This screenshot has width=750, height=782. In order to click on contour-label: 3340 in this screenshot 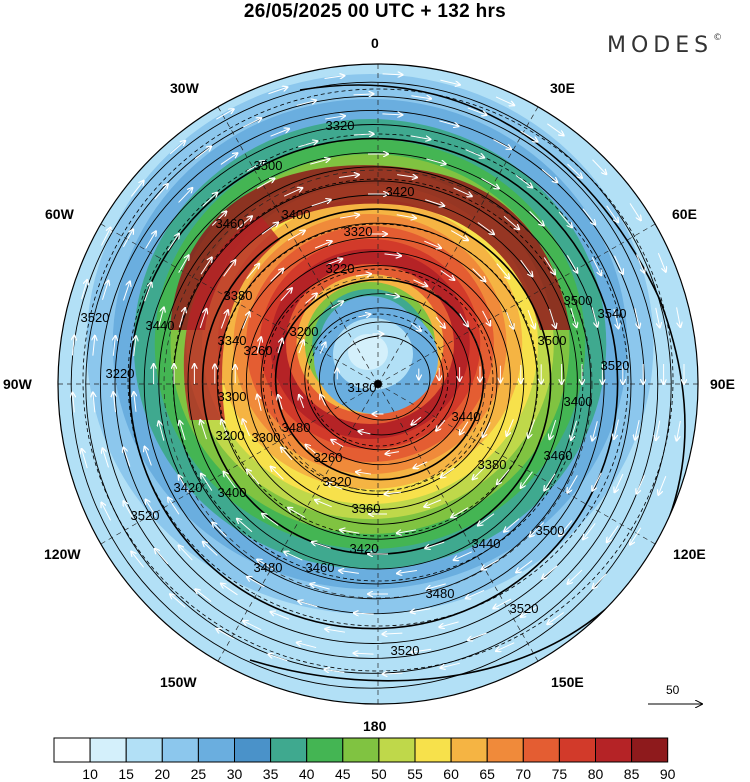, I will do `click(232, 340)`.